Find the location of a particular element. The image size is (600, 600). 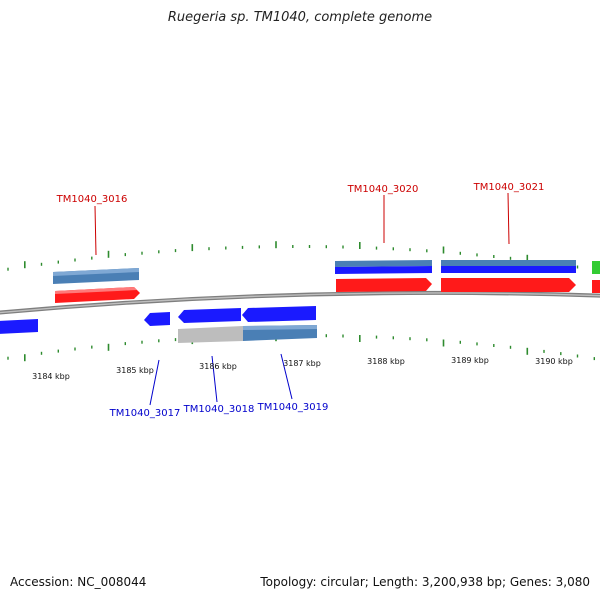

tick-label: 3185 kbp is located at coordinates (135, 370).